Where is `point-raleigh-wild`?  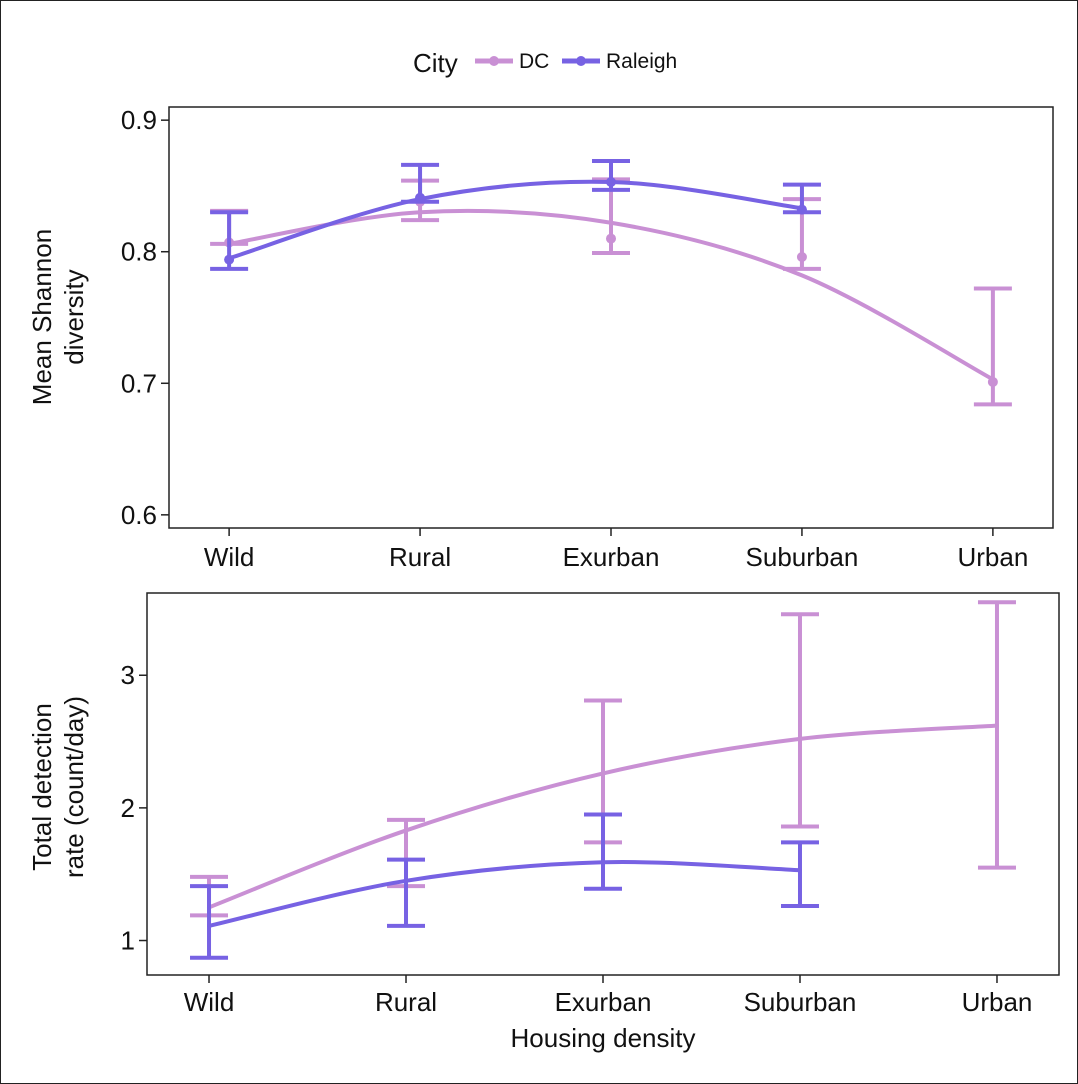 point-raleigh-wild is located at coordinates (229, 259).